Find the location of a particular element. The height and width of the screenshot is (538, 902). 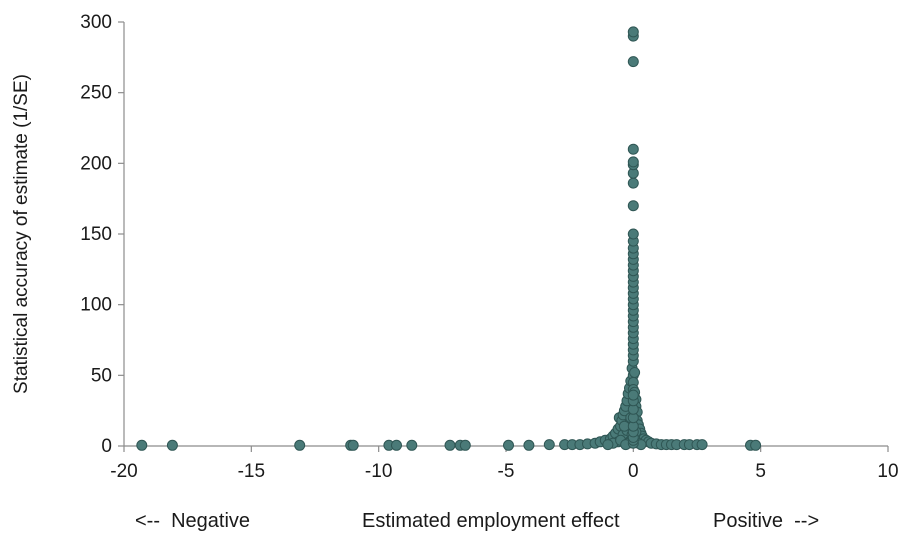

x-tick-label: 0 is located at coordinates (633, 471).